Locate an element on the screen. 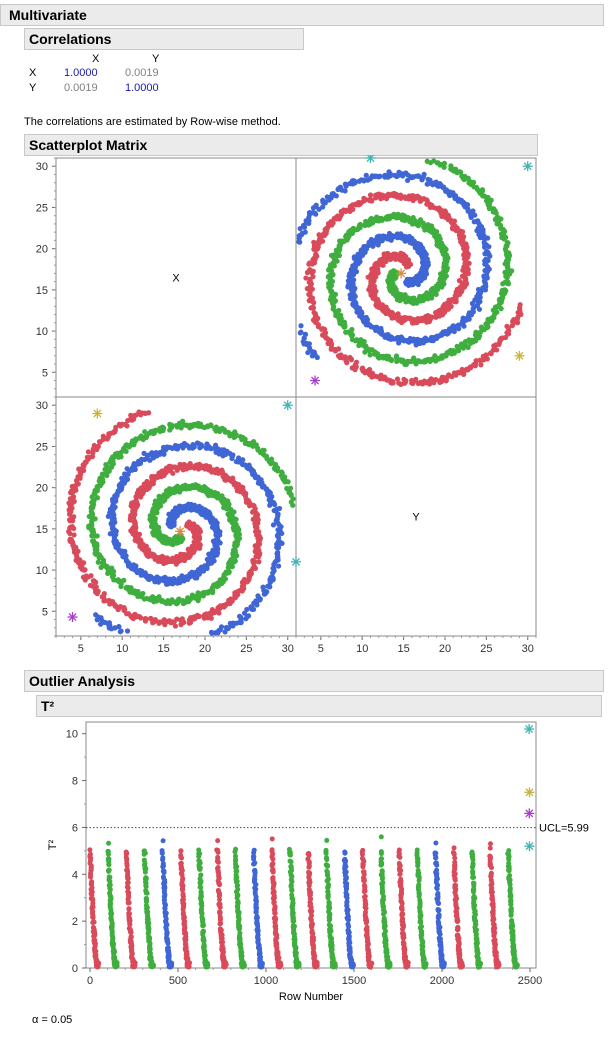 Image resolution: width=608 pixels, height=1038 pixels. t2-x-tick-label: 2500 is located at coordinates (530, 981).